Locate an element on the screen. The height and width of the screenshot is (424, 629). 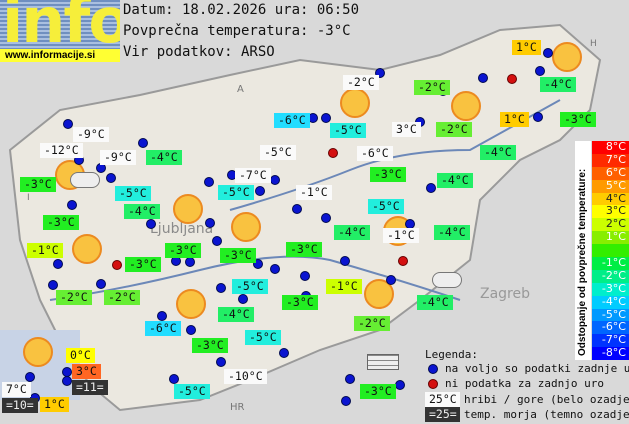
station-temperature-label: =10= is located at coordinates (20, 405).